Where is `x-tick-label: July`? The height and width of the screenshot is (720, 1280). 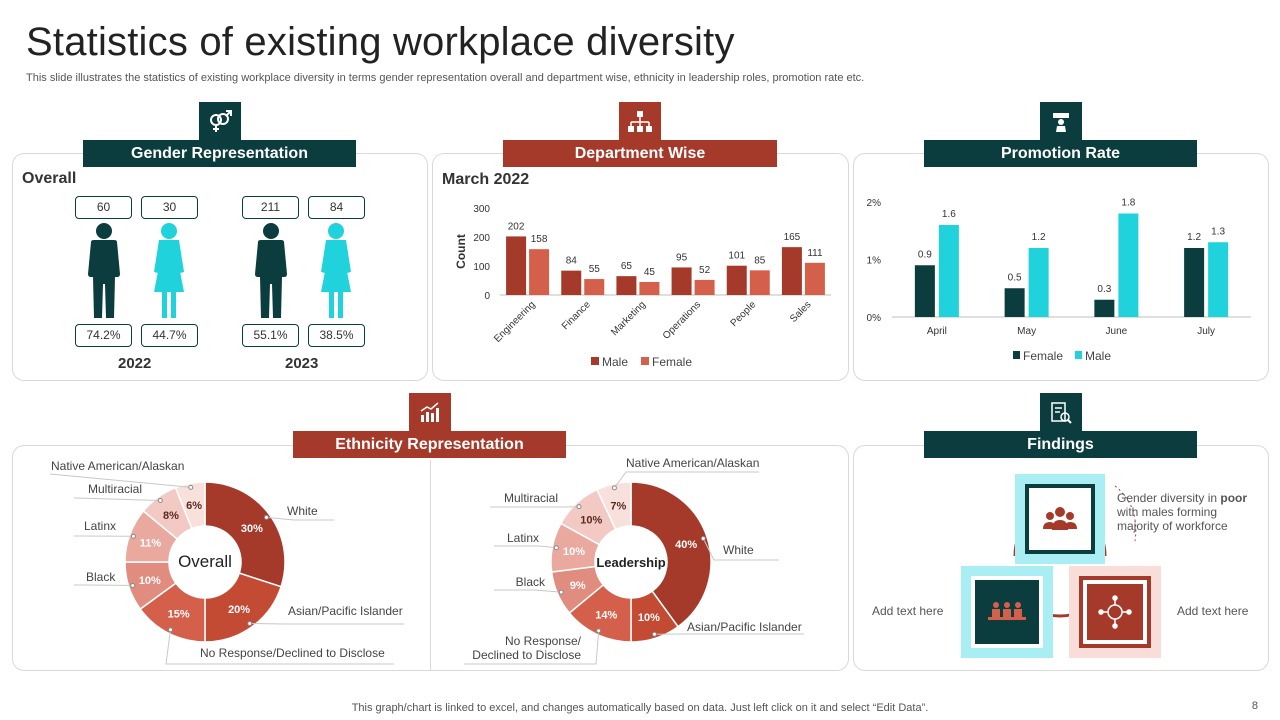 x-tick-label: July is located at coordinates (1206, 331).